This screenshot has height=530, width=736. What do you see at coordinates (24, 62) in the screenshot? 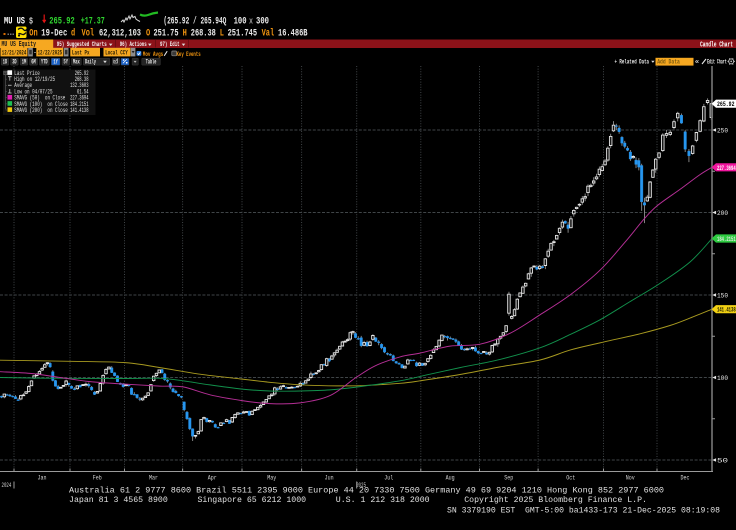
I see `svg-text: 1M` at bounding box center [24, 62].